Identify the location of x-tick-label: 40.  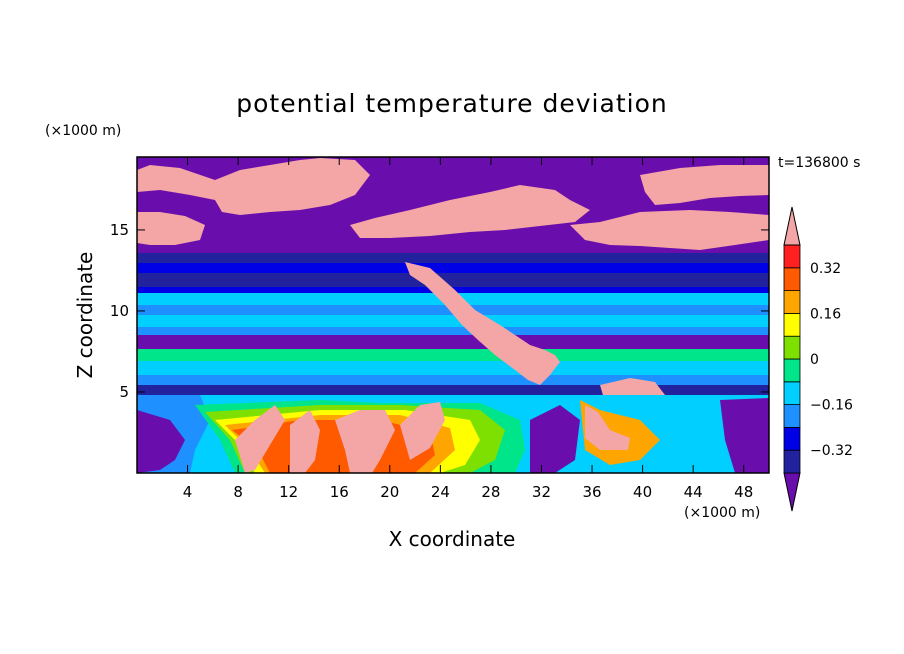
(642, 492).